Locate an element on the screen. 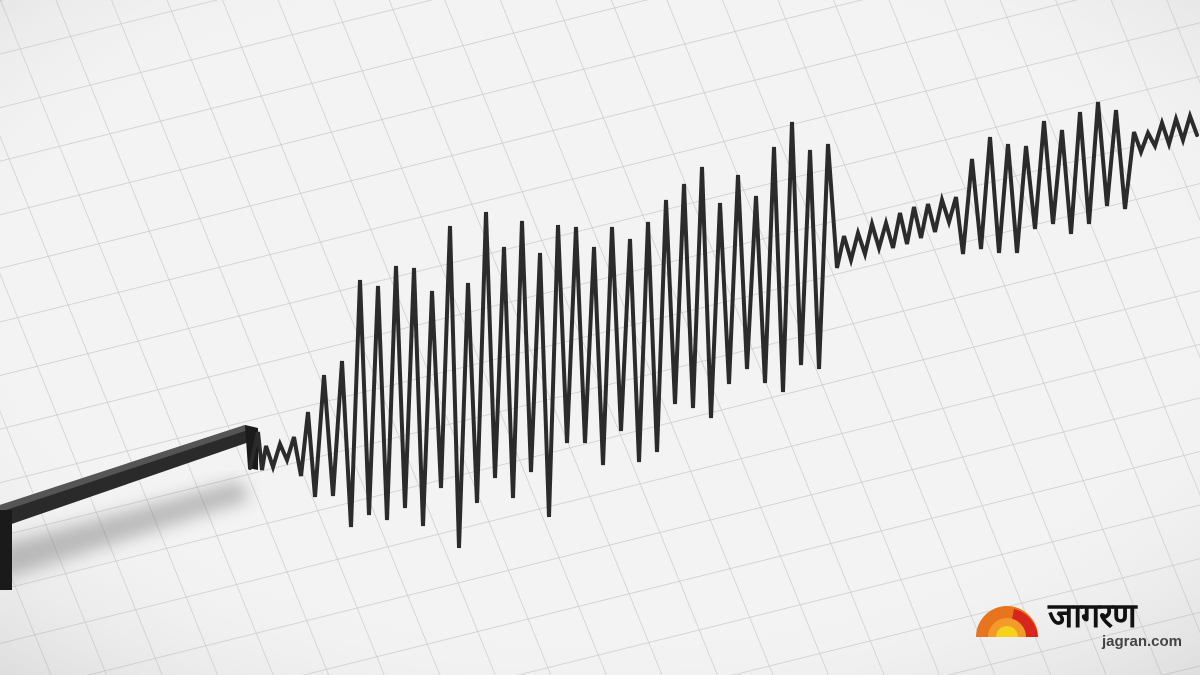 The height and width of the screenshot is (675, 1200). stylus-arm is located at coordinates (129, 507).